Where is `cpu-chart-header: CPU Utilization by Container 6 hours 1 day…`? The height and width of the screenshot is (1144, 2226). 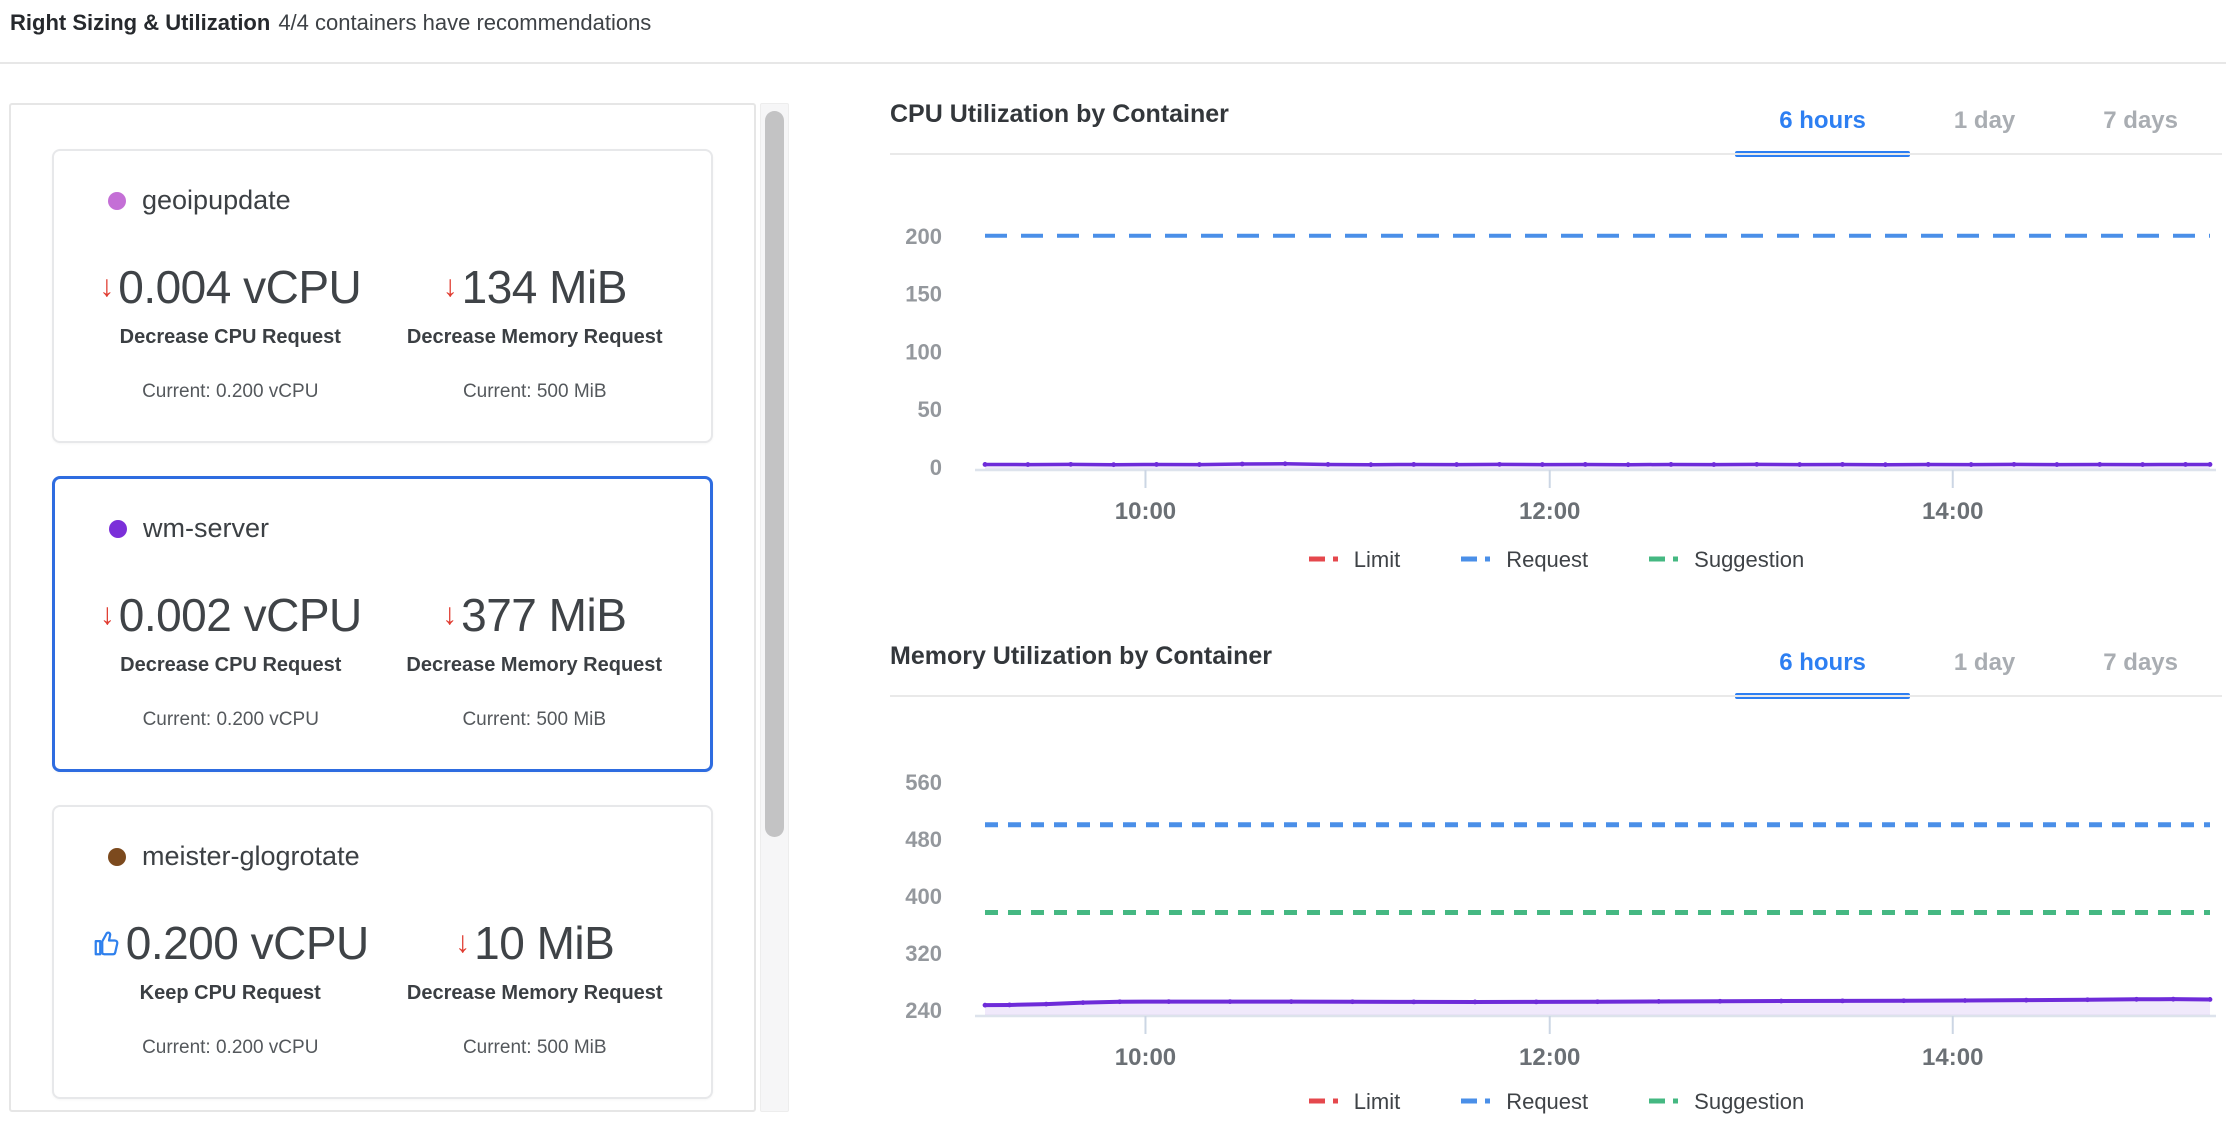
cpu-chart-header: CPU Utilization by Container 6 hours 1 day… is located at coordinates (1556, 128).